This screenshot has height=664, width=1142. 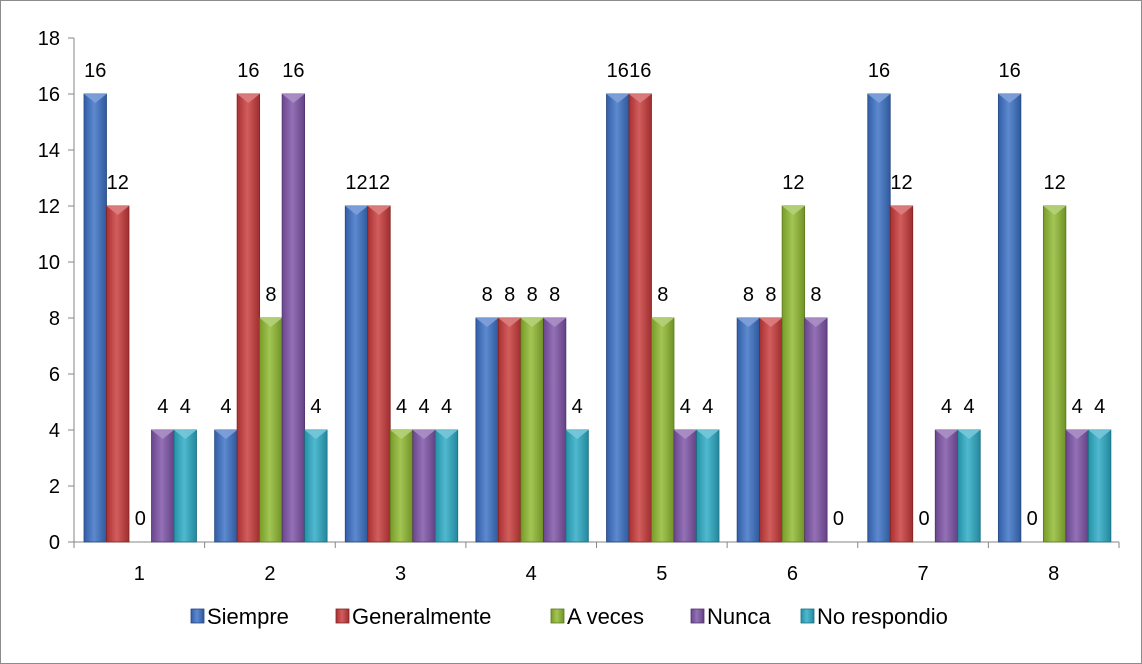 I want to click on y-tick-label: 2, so click(x=54, y=487).